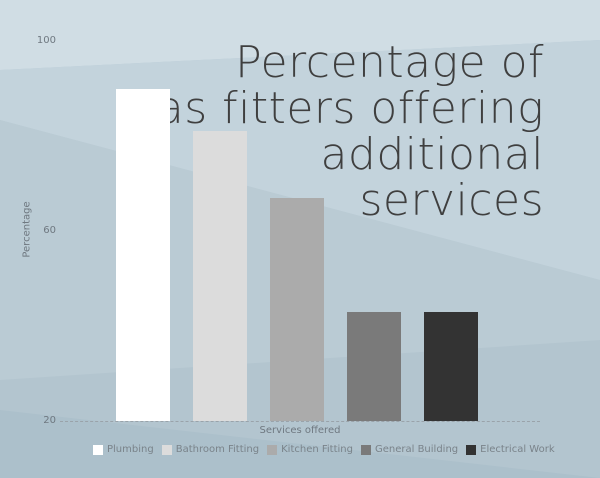 The image size is (600, 478). Describe the element at coordinates (336, 108) in the screenshot. I see `title-line: gas fitters offering` at that location.